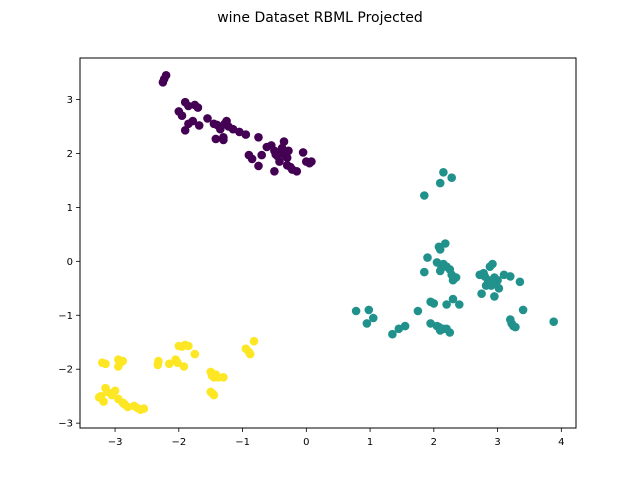  What do you see at coordinates (70, 208) in the screenshot?
I see `y-tick-label: 1` at bounding box center [70, 208].